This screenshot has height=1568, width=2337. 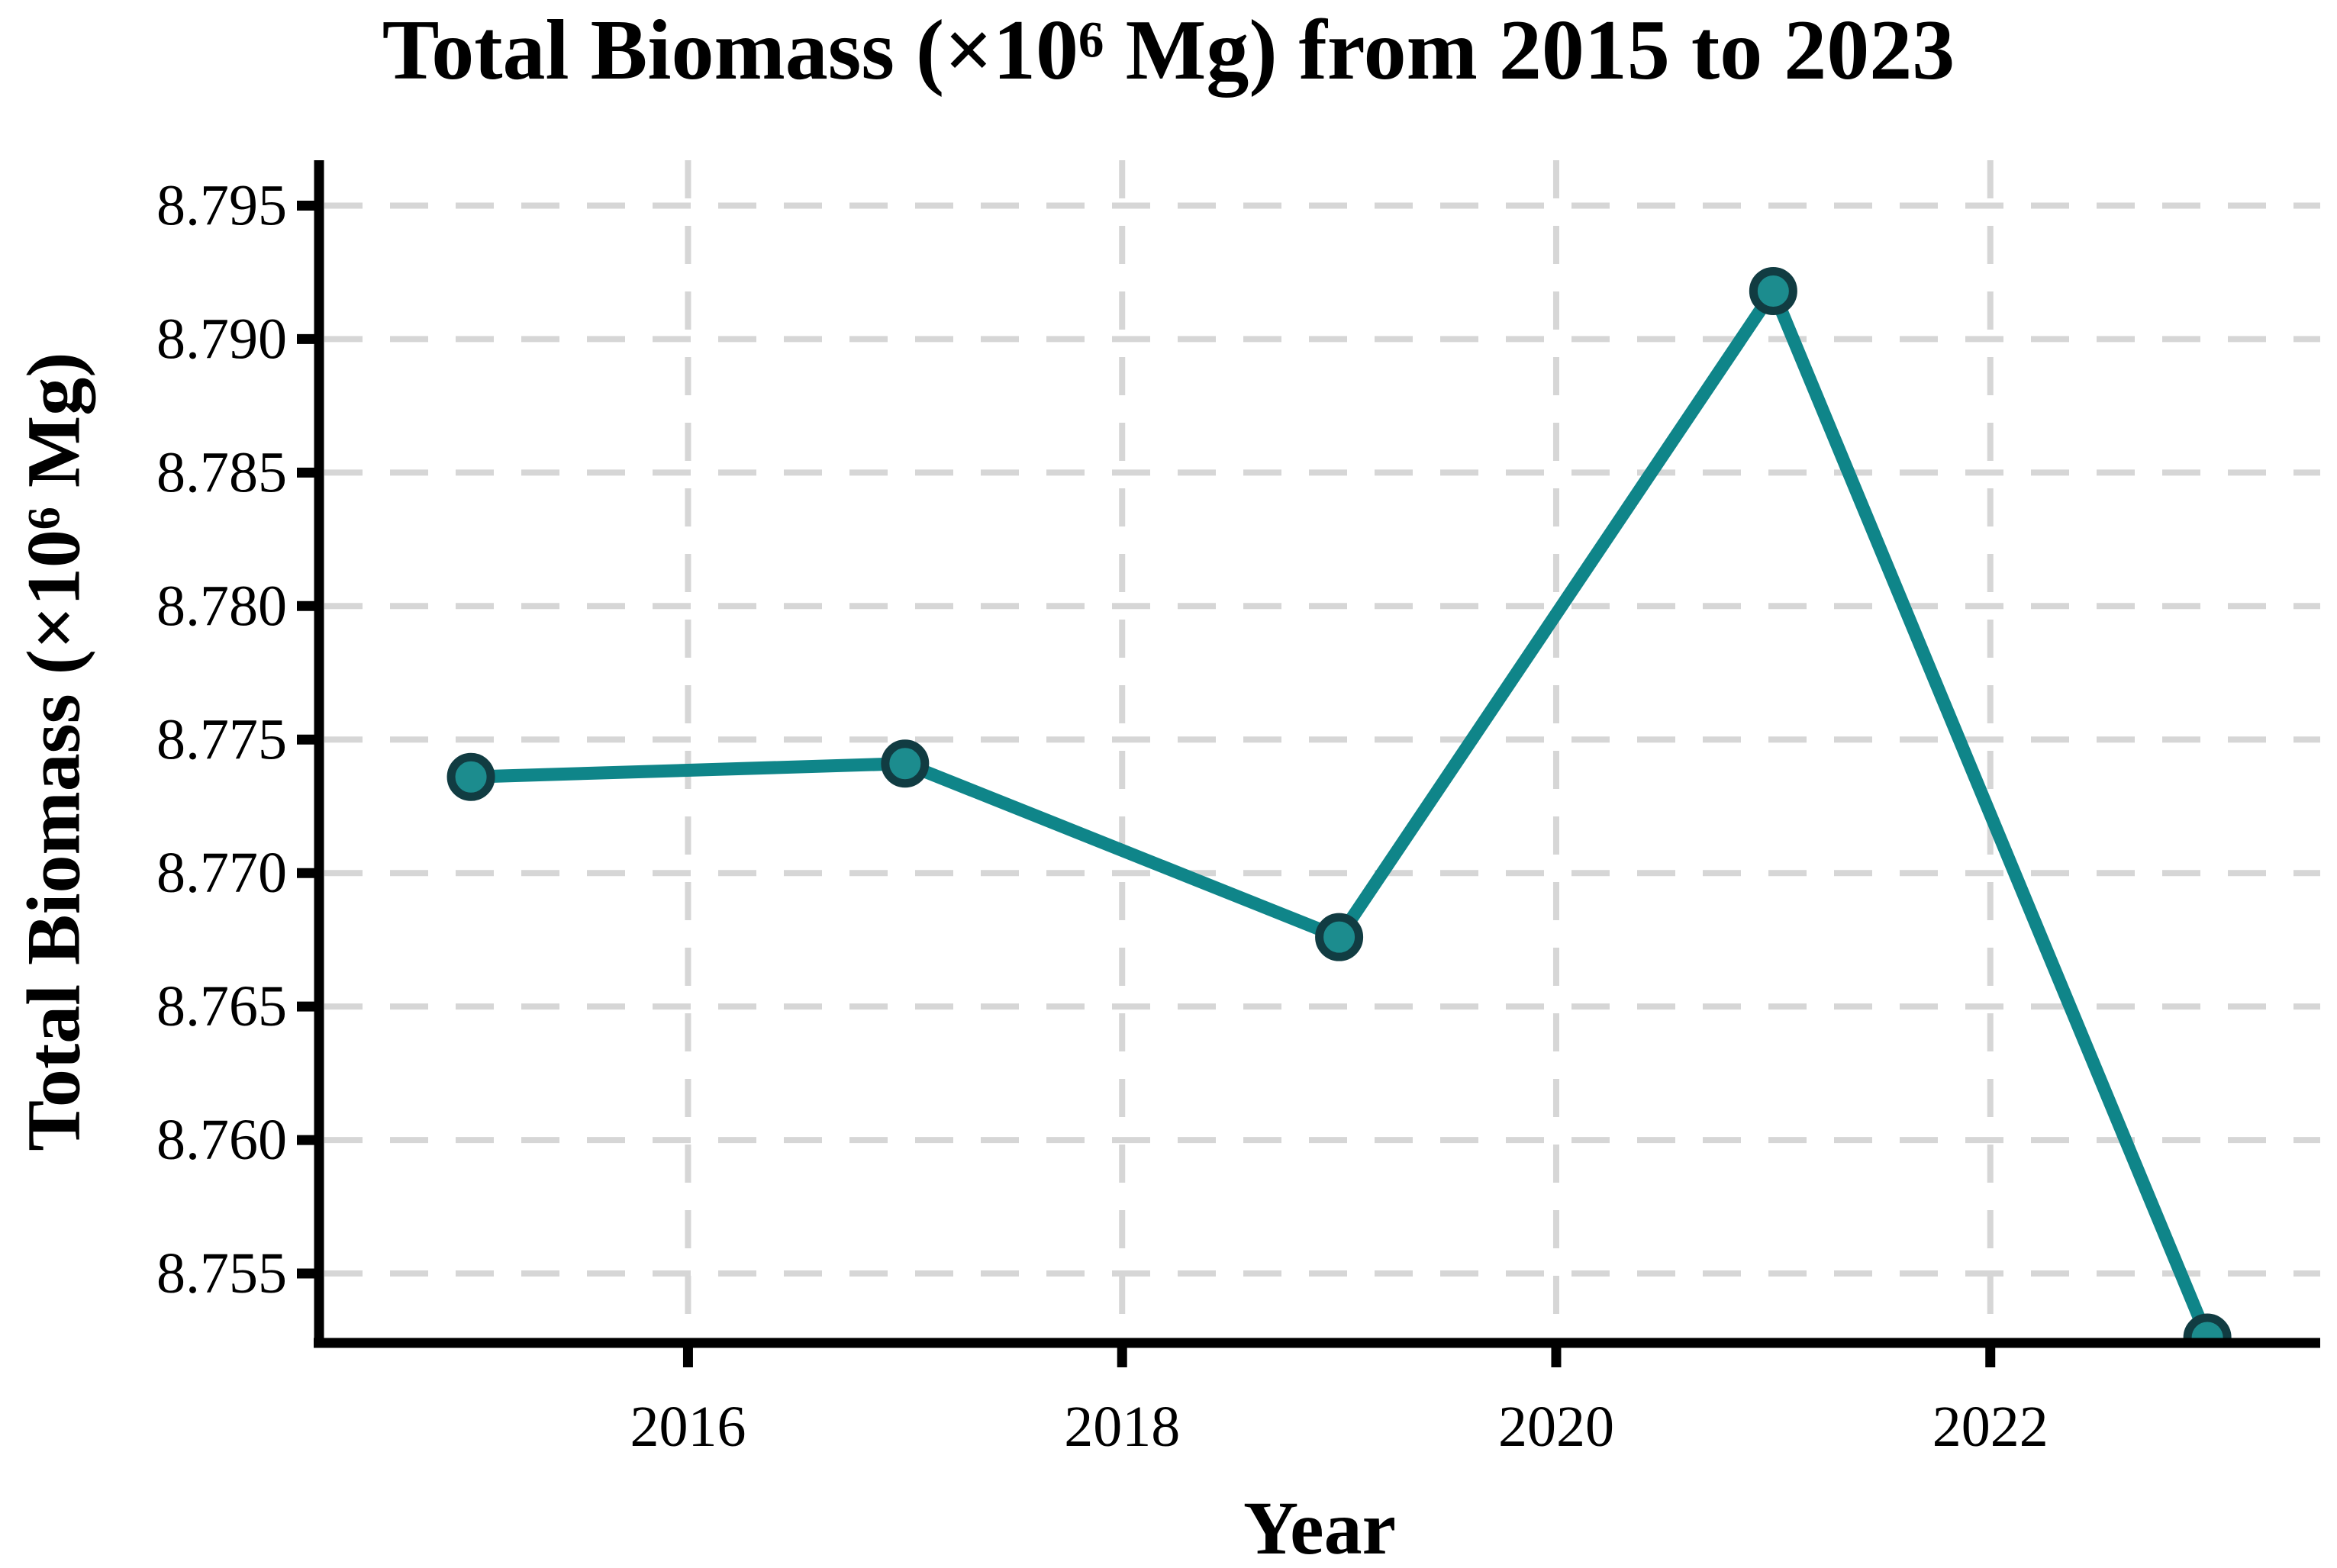 I want to click on x-tick-label: 2016, so click(x=688, y=1427).